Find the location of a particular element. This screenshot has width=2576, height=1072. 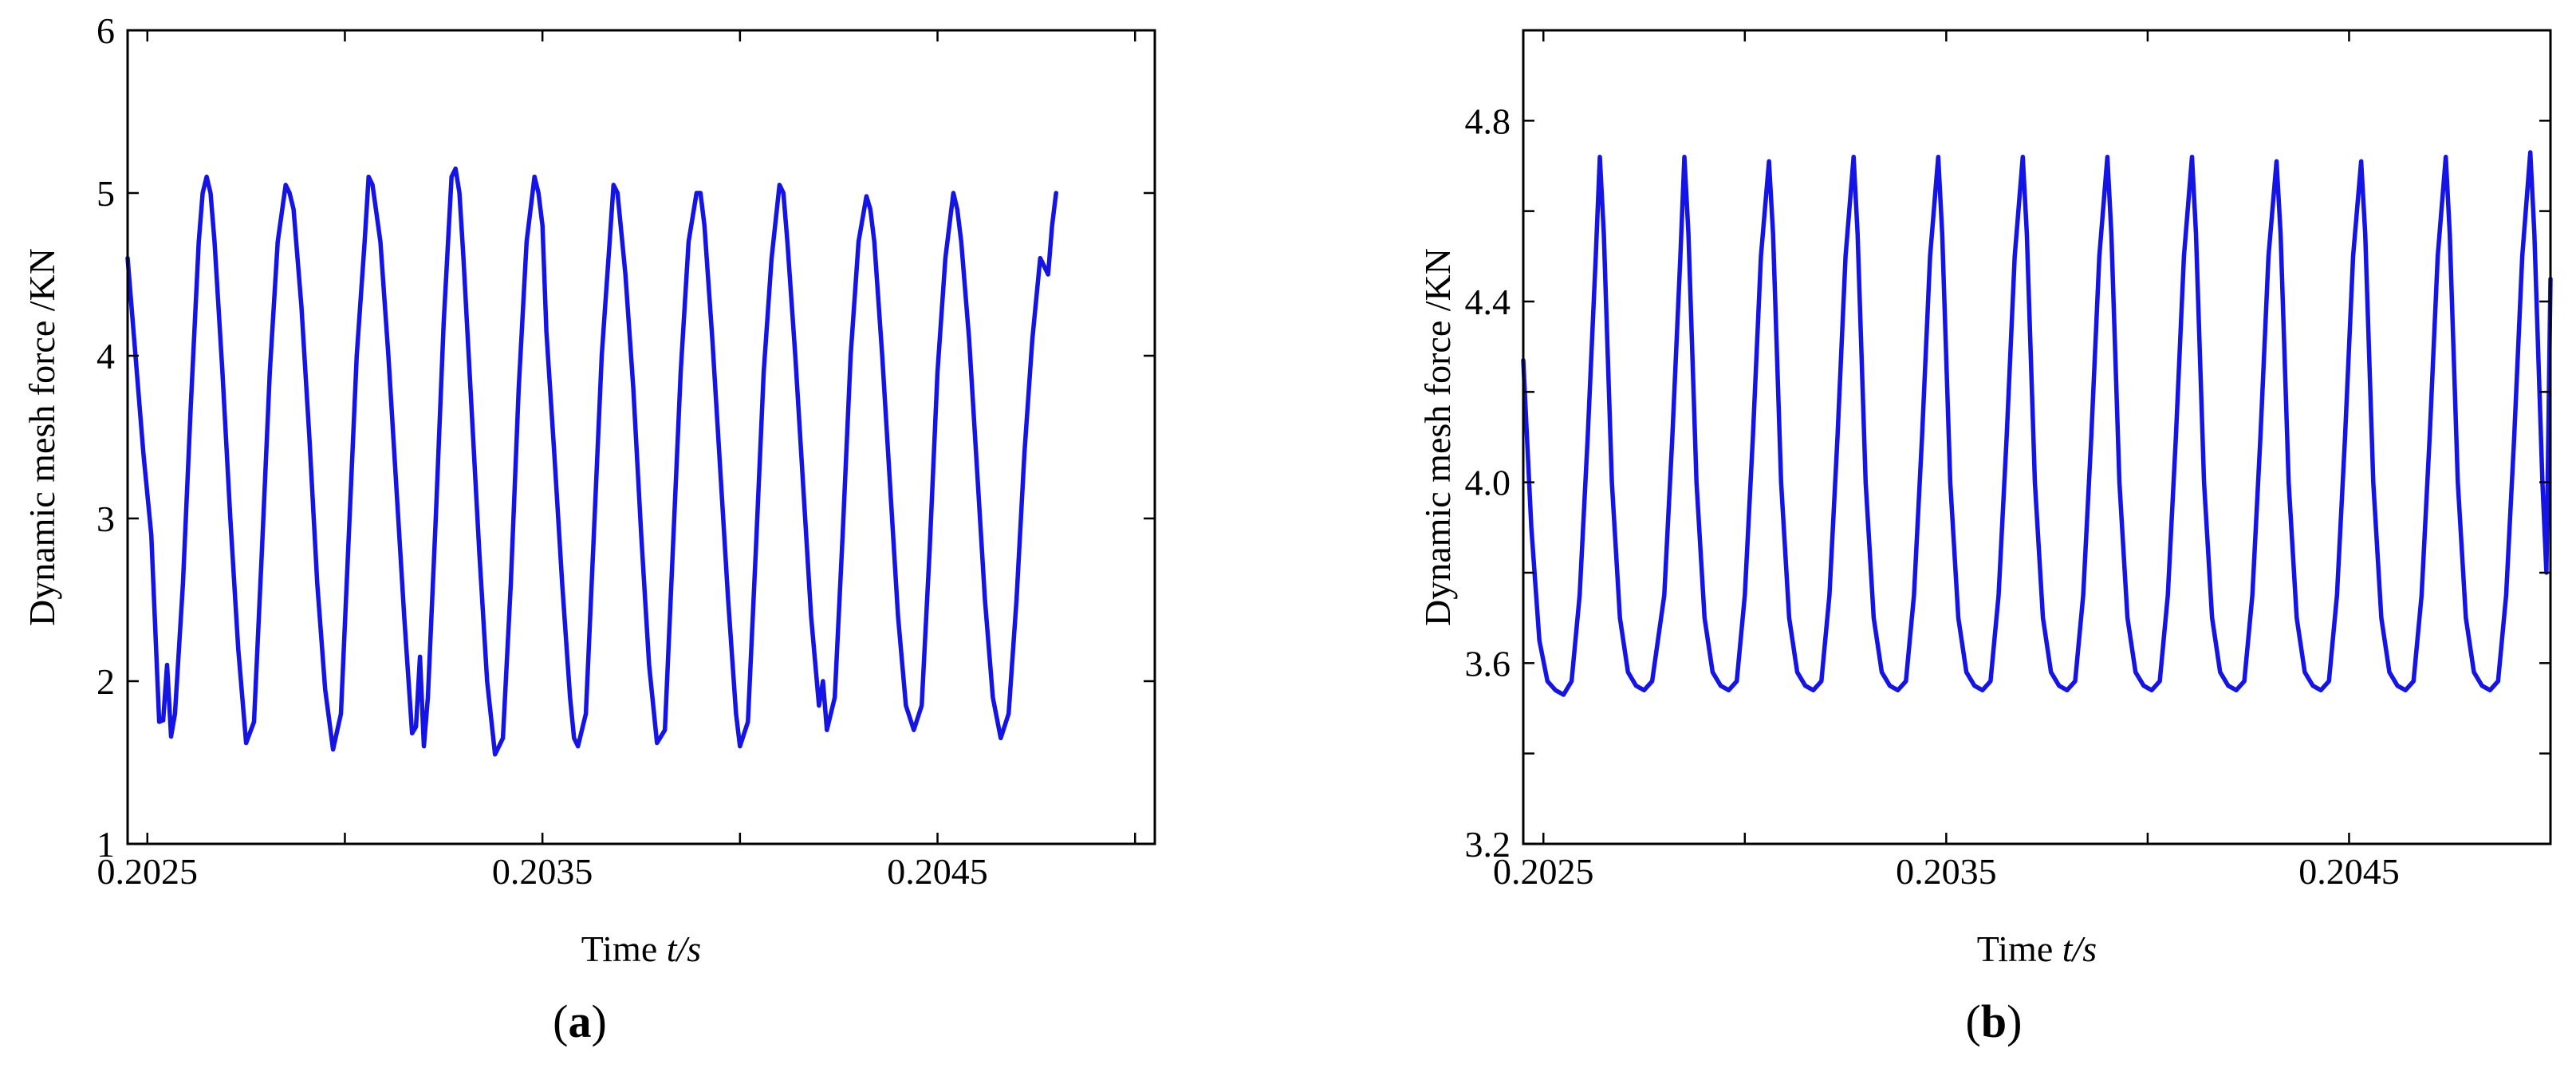

chart-b-x-axis-label: Time t/s is located at coordinates (2037, 949).